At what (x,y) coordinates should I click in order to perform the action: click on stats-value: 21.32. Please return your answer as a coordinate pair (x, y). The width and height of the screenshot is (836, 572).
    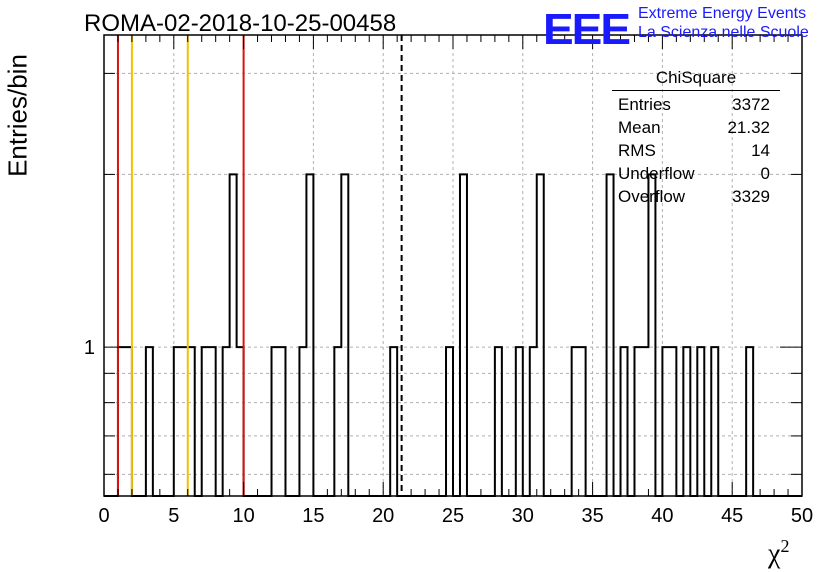
    Looking at the image, I should click on (748, 127).